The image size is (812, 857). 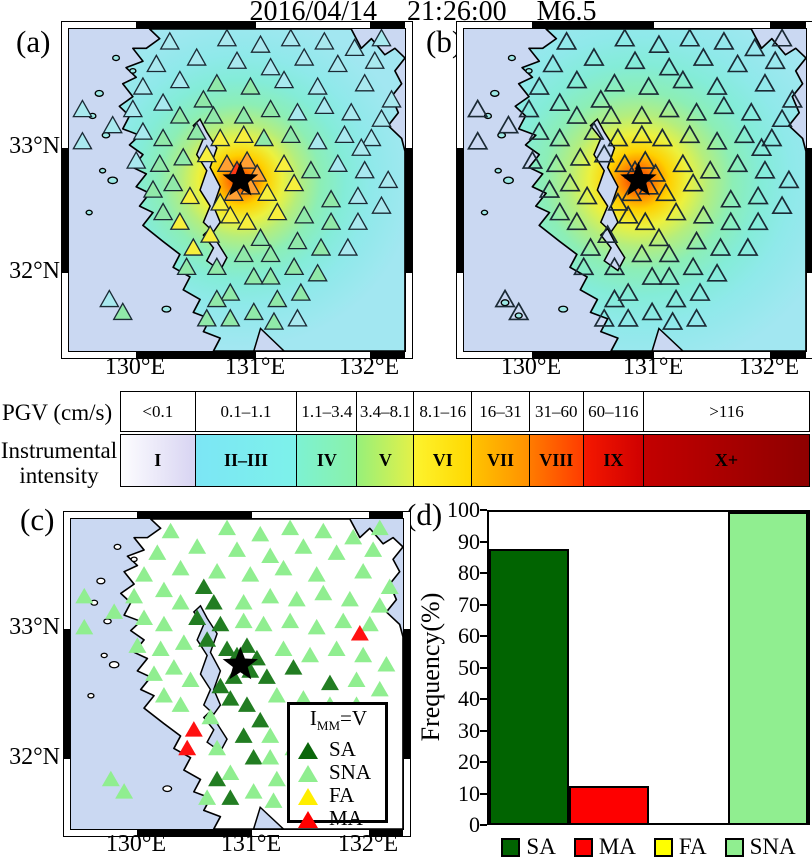 I want to click on lon-131E-c: 131°E, so click(x=251, y=844).